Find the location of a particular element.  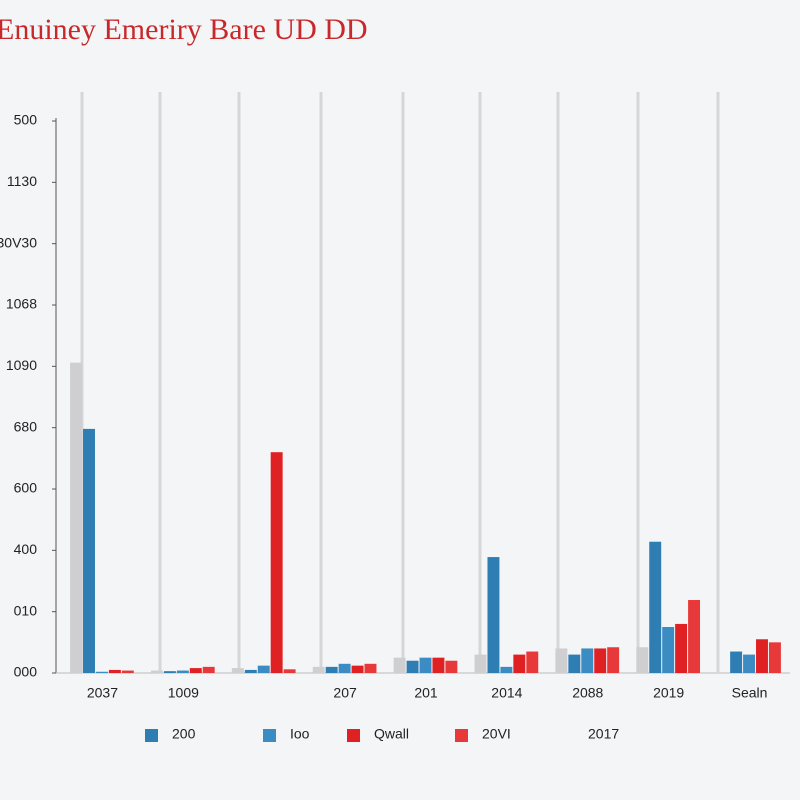

x-tick-label: 207 is located at coordinates (345, 693).